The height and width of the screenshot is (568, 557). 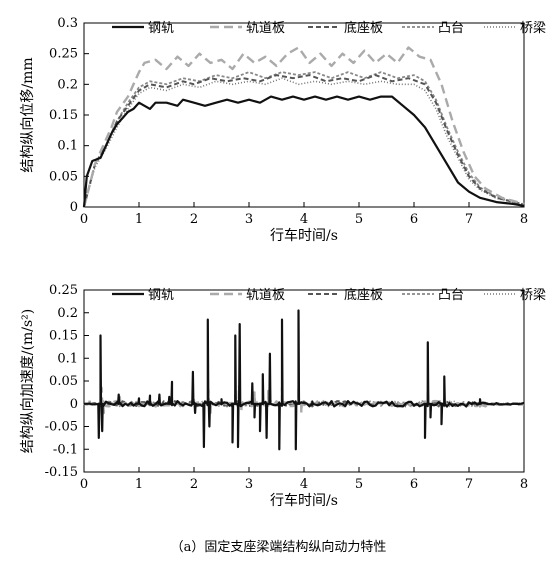 What do you see at coordinates (67, 23) in the screenshot?
I see `y-tick-label: 0.3` at bounding box center [67, 23].